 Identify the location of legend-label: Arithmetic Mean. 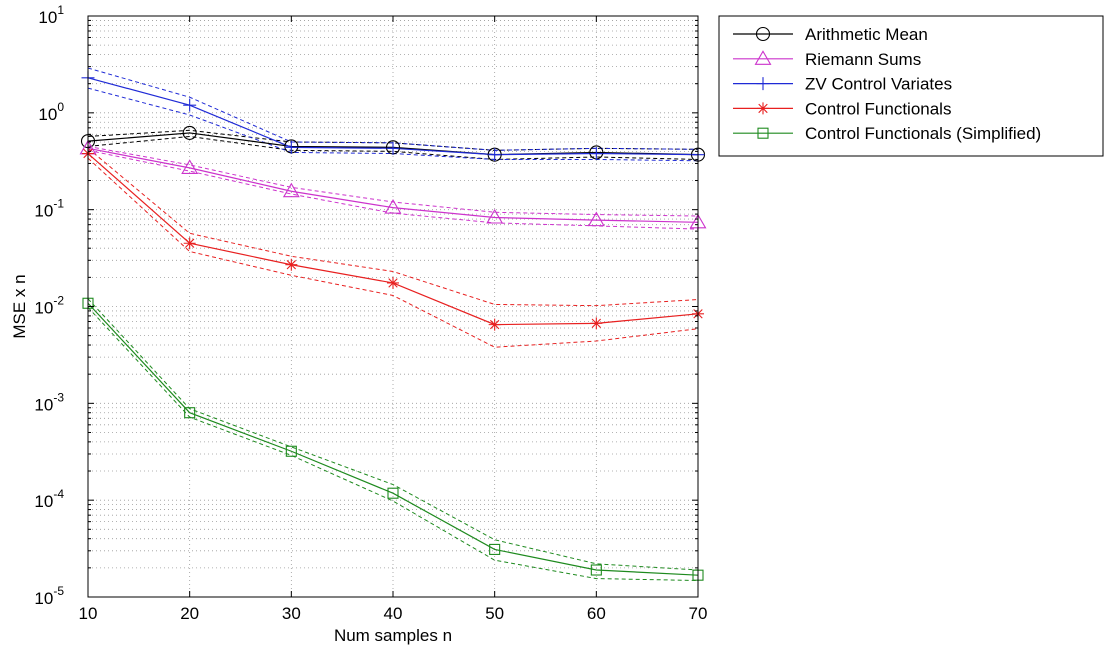
(866, 34).